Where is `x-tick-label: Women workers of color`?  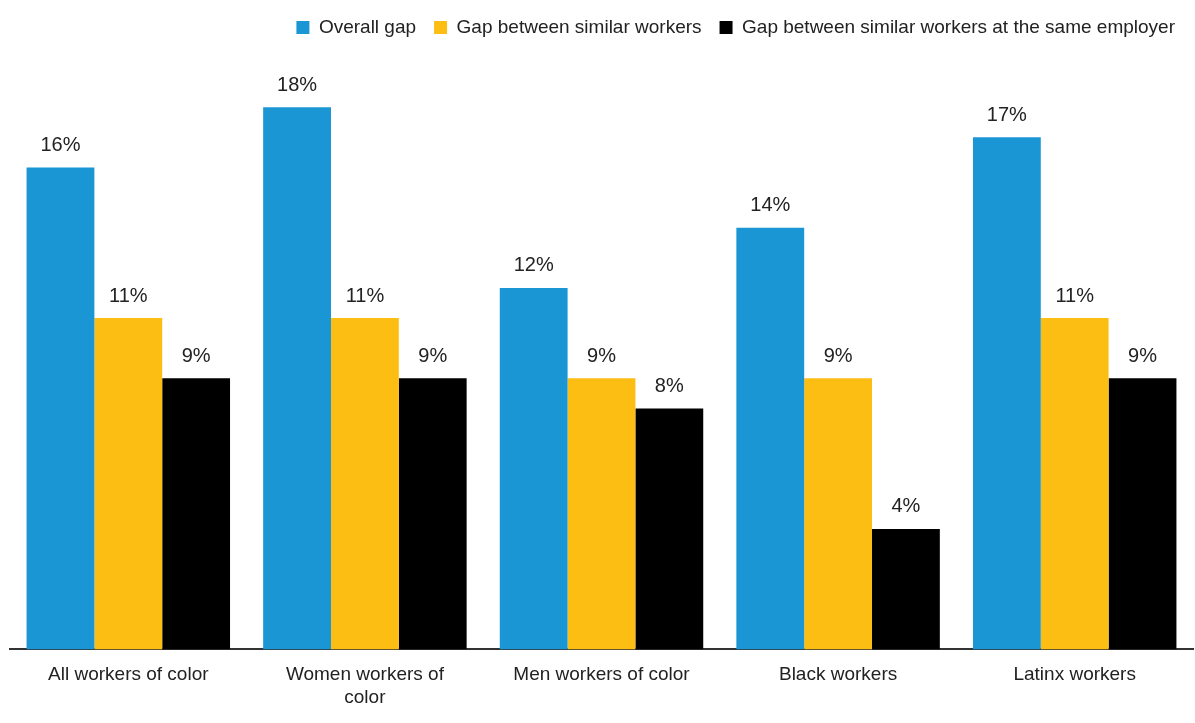 x-tick-label: Women workers of color is located at coordinates (365, 685).